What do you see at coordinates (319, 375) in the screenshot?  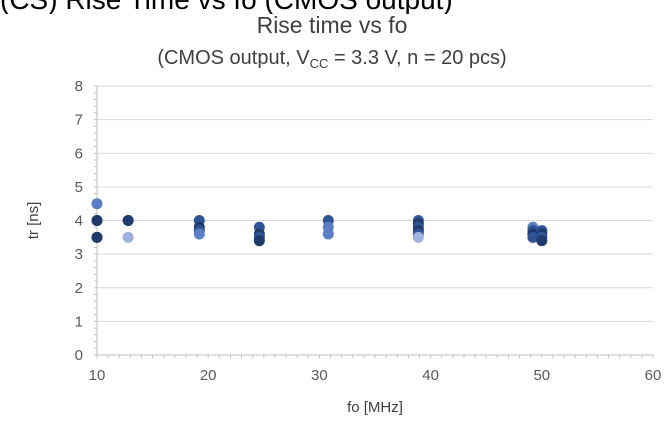 I see `x-tick-label: 30` at bounding box center [319, 375].